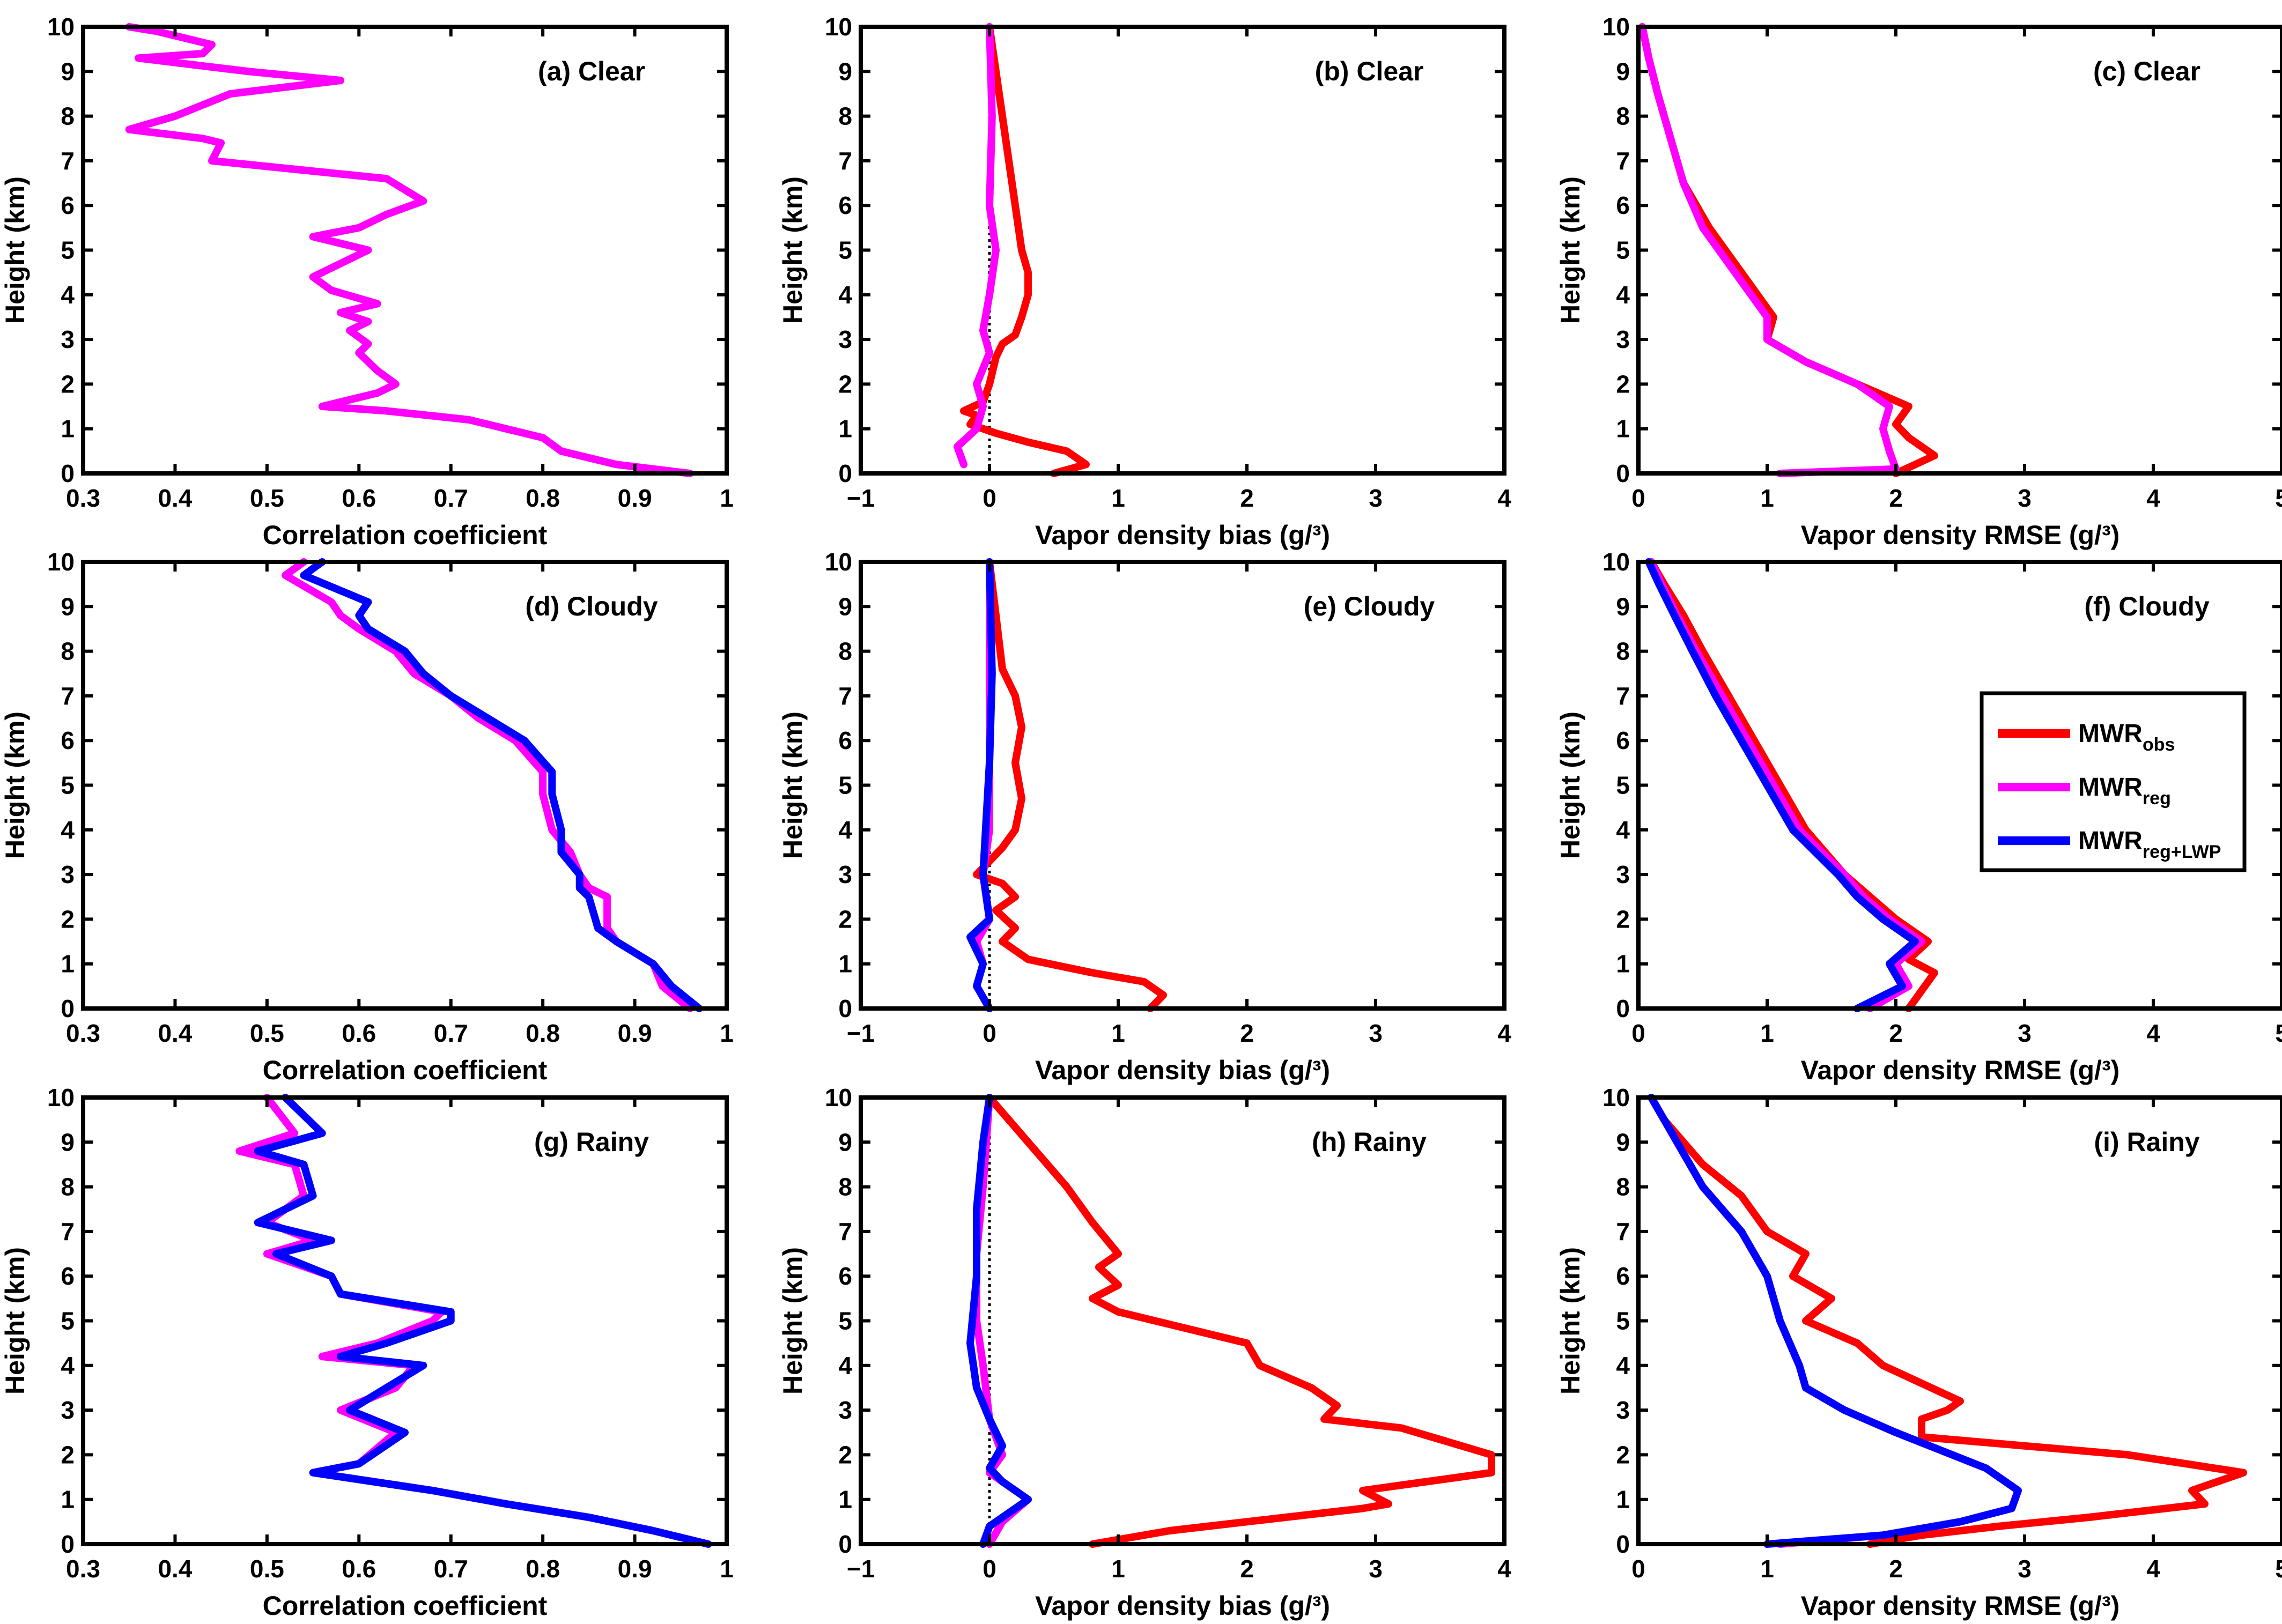 This screenshot has width=2282, height=1624. I want to click on x-axis-label: Vapor density bias (g/³), so click(1182, 1070).